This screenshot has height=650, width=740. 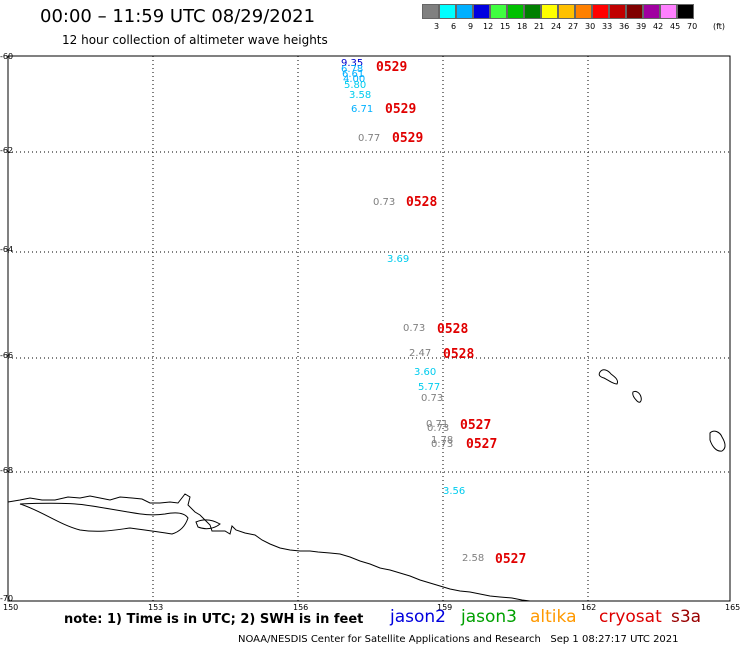 What do you see at coordinates (418, 617) in the screenshot?
I see `satellite-jason2: jason2` at bounding box center [418, 617].